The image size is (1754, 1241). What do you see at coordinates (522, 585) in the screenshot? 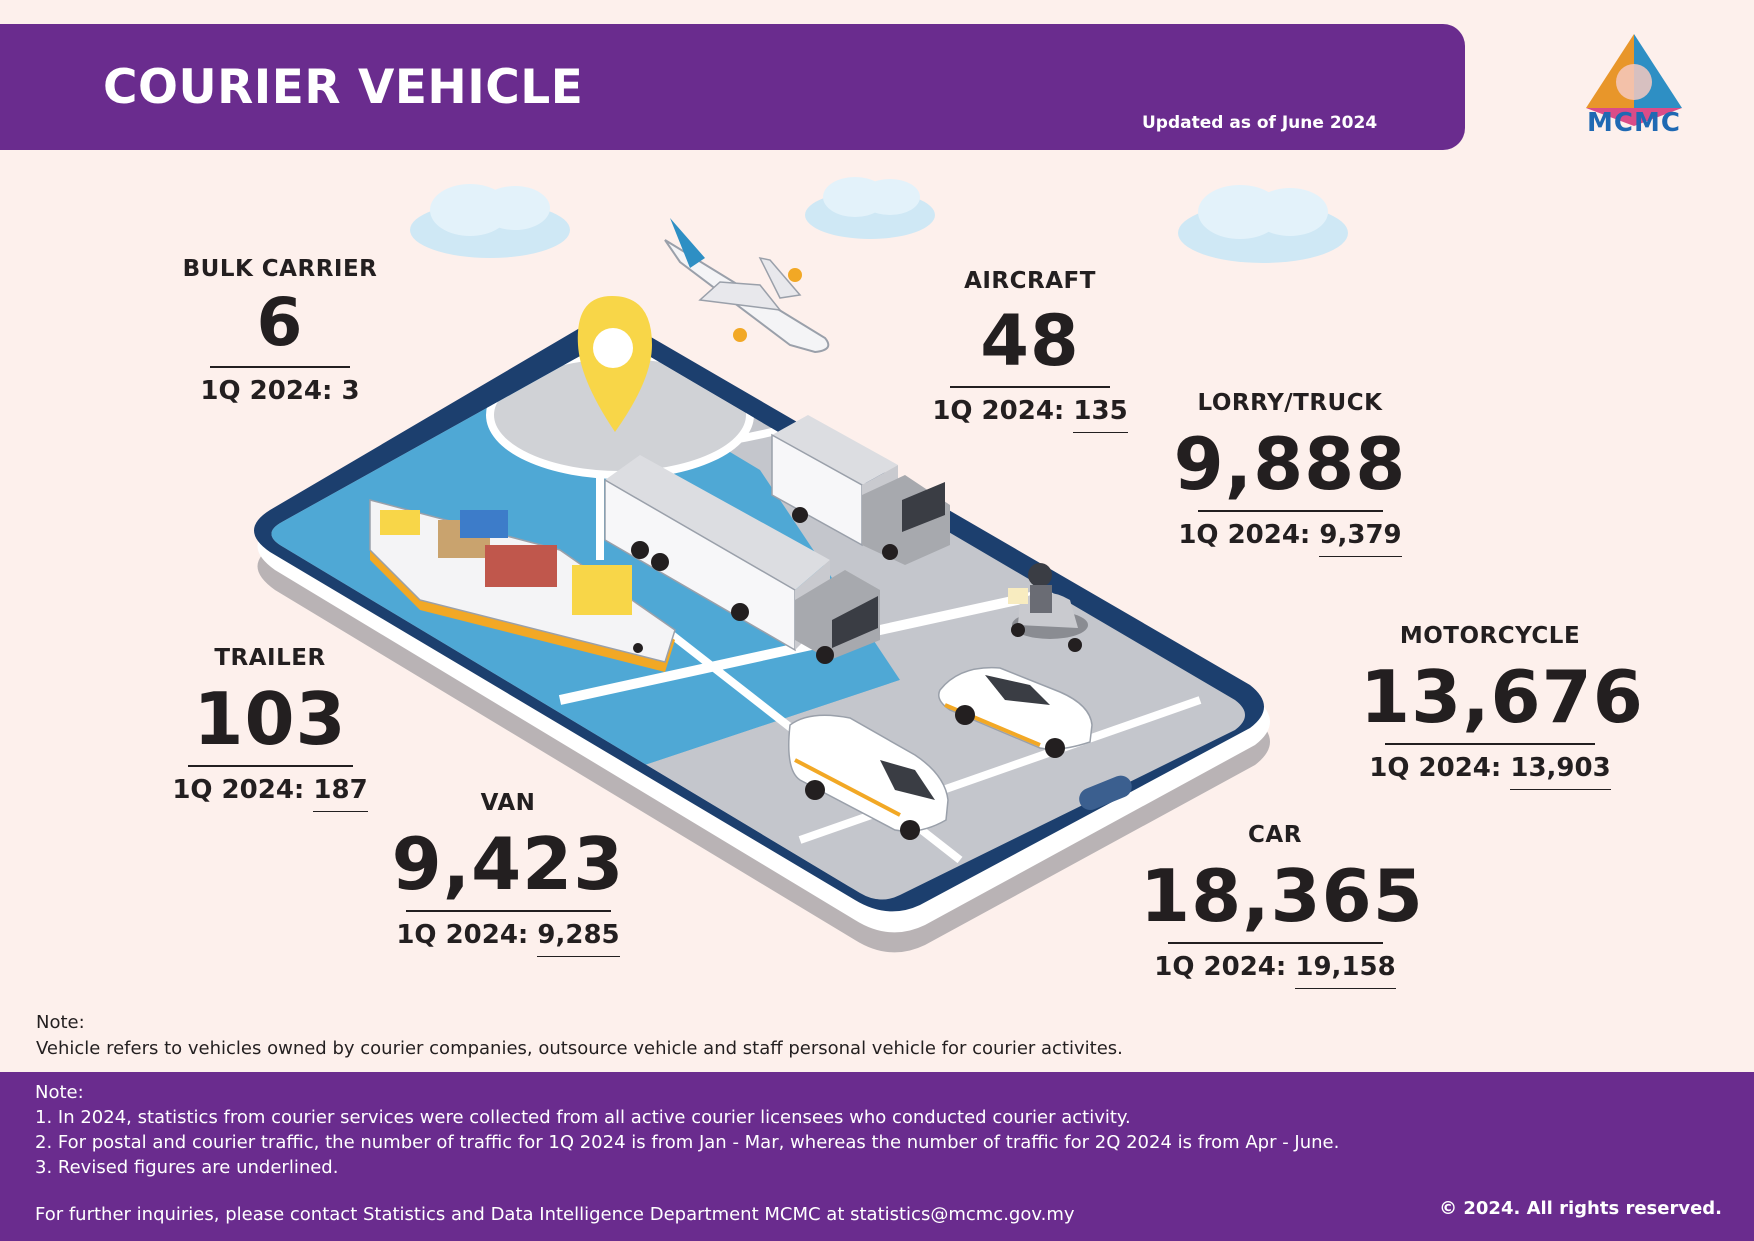
I see `ship-icon` at bounding box center [522, 585].